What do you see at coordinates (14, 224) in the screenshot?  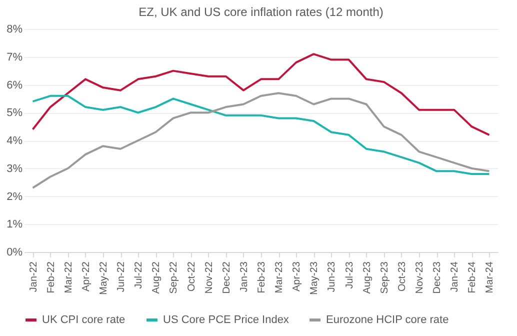 I see `y-tick-label: 1%` at bounding box center [14, 224].